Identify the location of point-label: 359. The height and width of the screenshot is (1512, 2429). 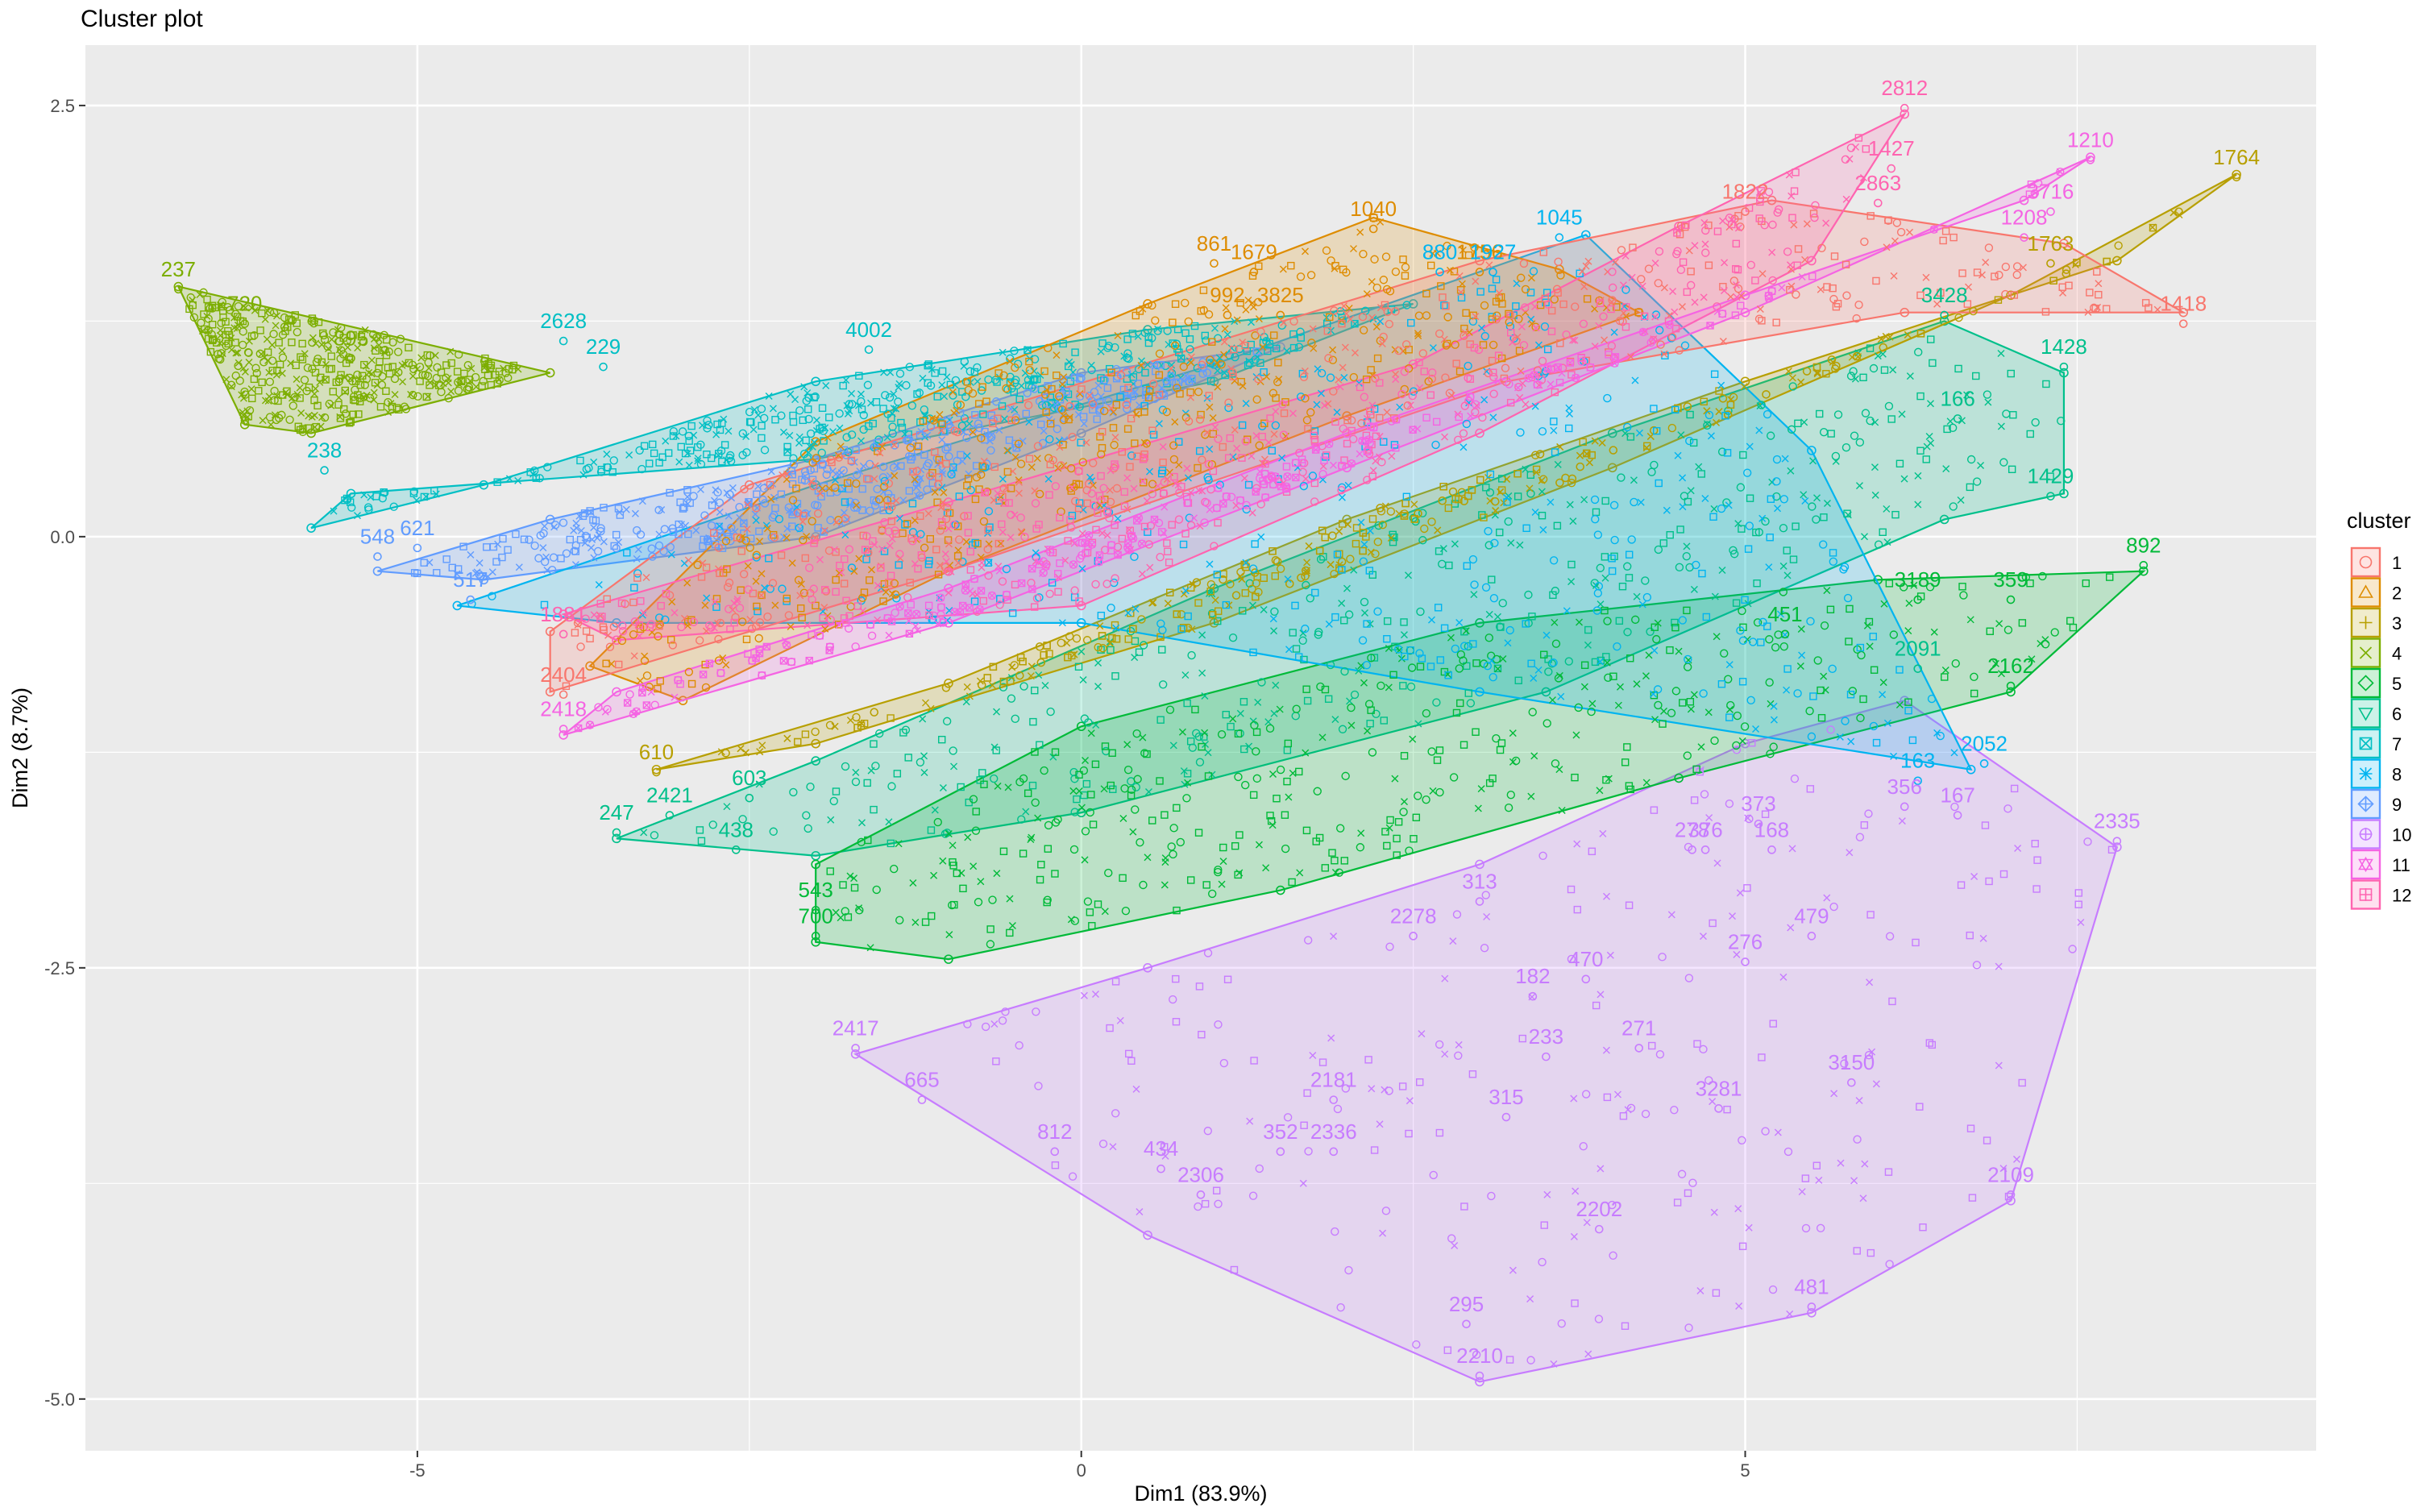
(2011, 579).